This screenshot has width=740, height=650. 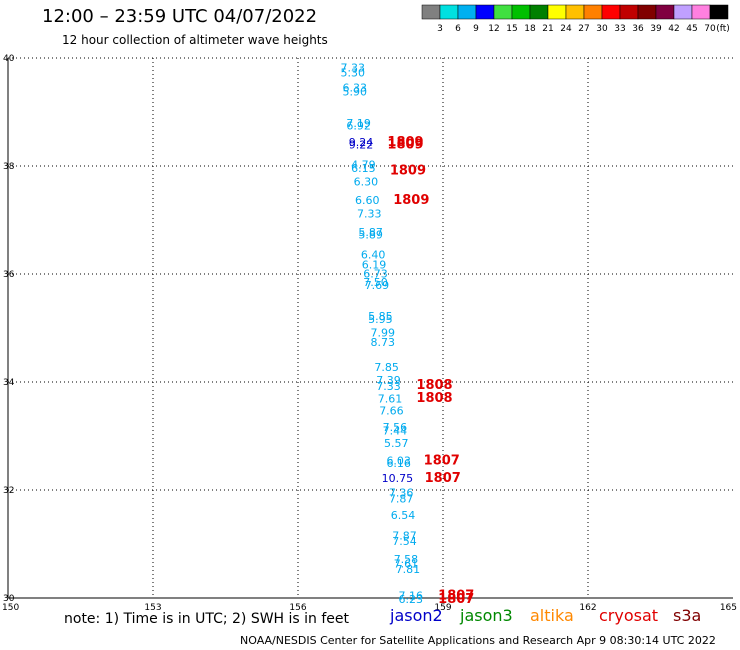 What do you see at coordinates (434, 398) in the screenshot?
I see `cryosat-data-label: 1808` at bounding box center [434, 398].